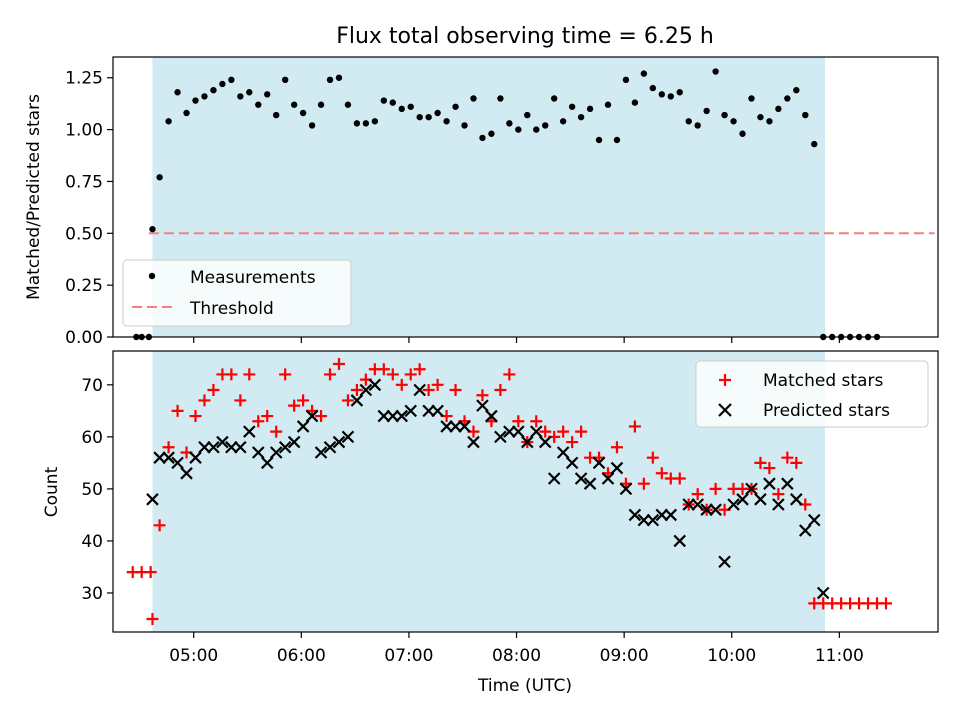 The width and height of the screenshot is (960, 720). What do you see at coordinates (812, 394) in the screenshot?
I see `bottom-legend: Matched stars Predicted stars` at bounding box center [812, 394].